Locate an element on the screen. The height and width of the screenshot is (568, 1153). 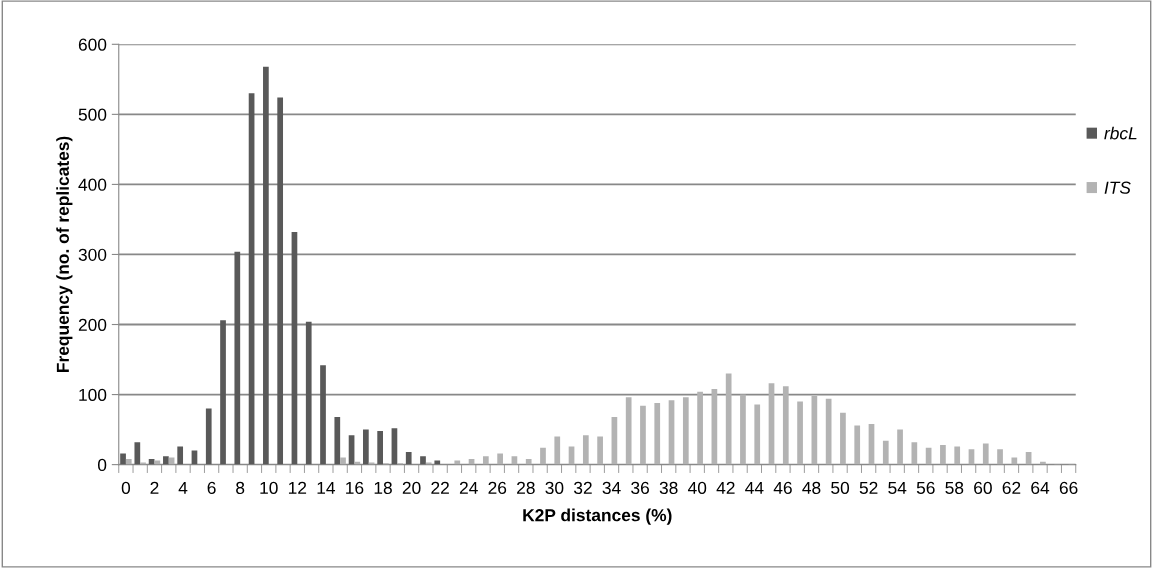
y-tick-label: 200 is located at coordinates (92, 324).